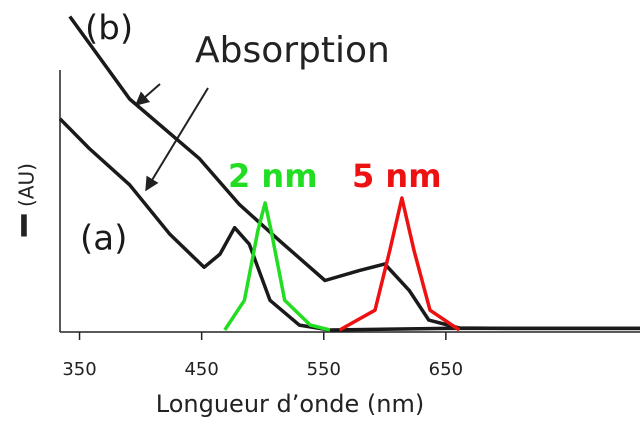 The width and height of the screenshot is (640, 427). What do you see at coordinates (23, 227) in the screenshot?
I see `y-label-symbol: I` at bounding box center [23, 227].